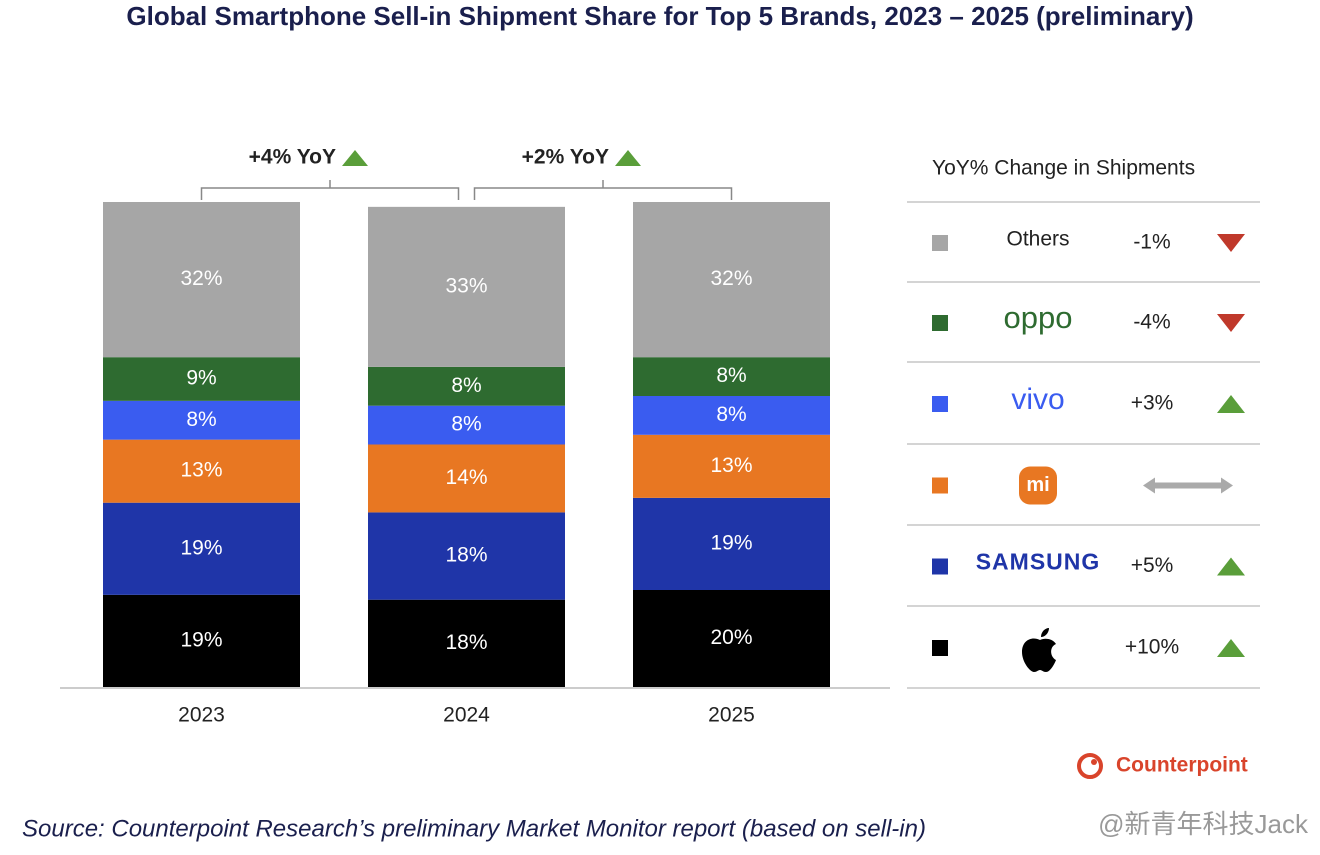  I want to click on value-label: 9%, so click(201, 378).